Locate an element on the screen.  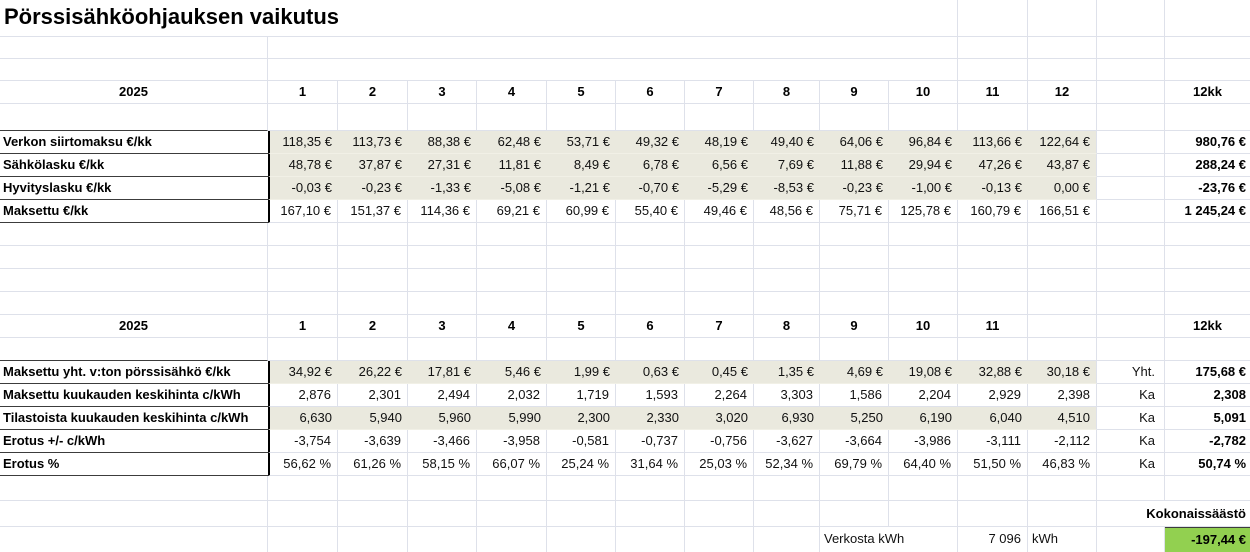
month-value-cell: 66,07 % is located at coordinates (512, 464).